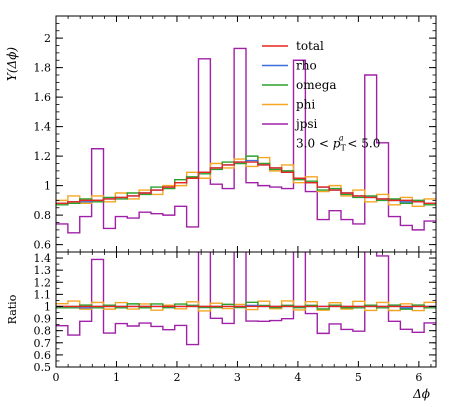 Image resolution: width=450 pixels, height=406 pixels. I want to click on y-tick-label: 2, so click(47, 38).